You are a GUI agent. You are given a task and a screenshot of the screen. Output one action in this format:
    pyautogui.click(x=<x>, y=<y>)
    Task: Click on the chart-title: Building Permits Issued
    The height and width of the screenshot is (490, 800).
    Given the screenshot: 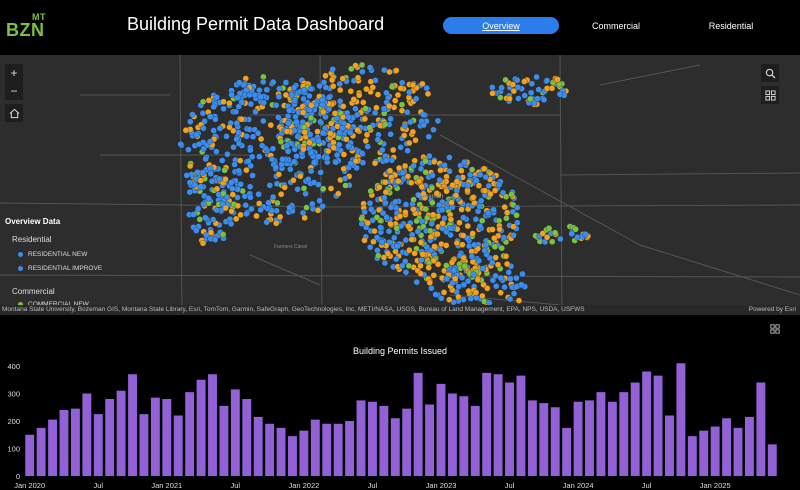 What is the action you would take?
    pyautogui.click(x=400, y=351)
    